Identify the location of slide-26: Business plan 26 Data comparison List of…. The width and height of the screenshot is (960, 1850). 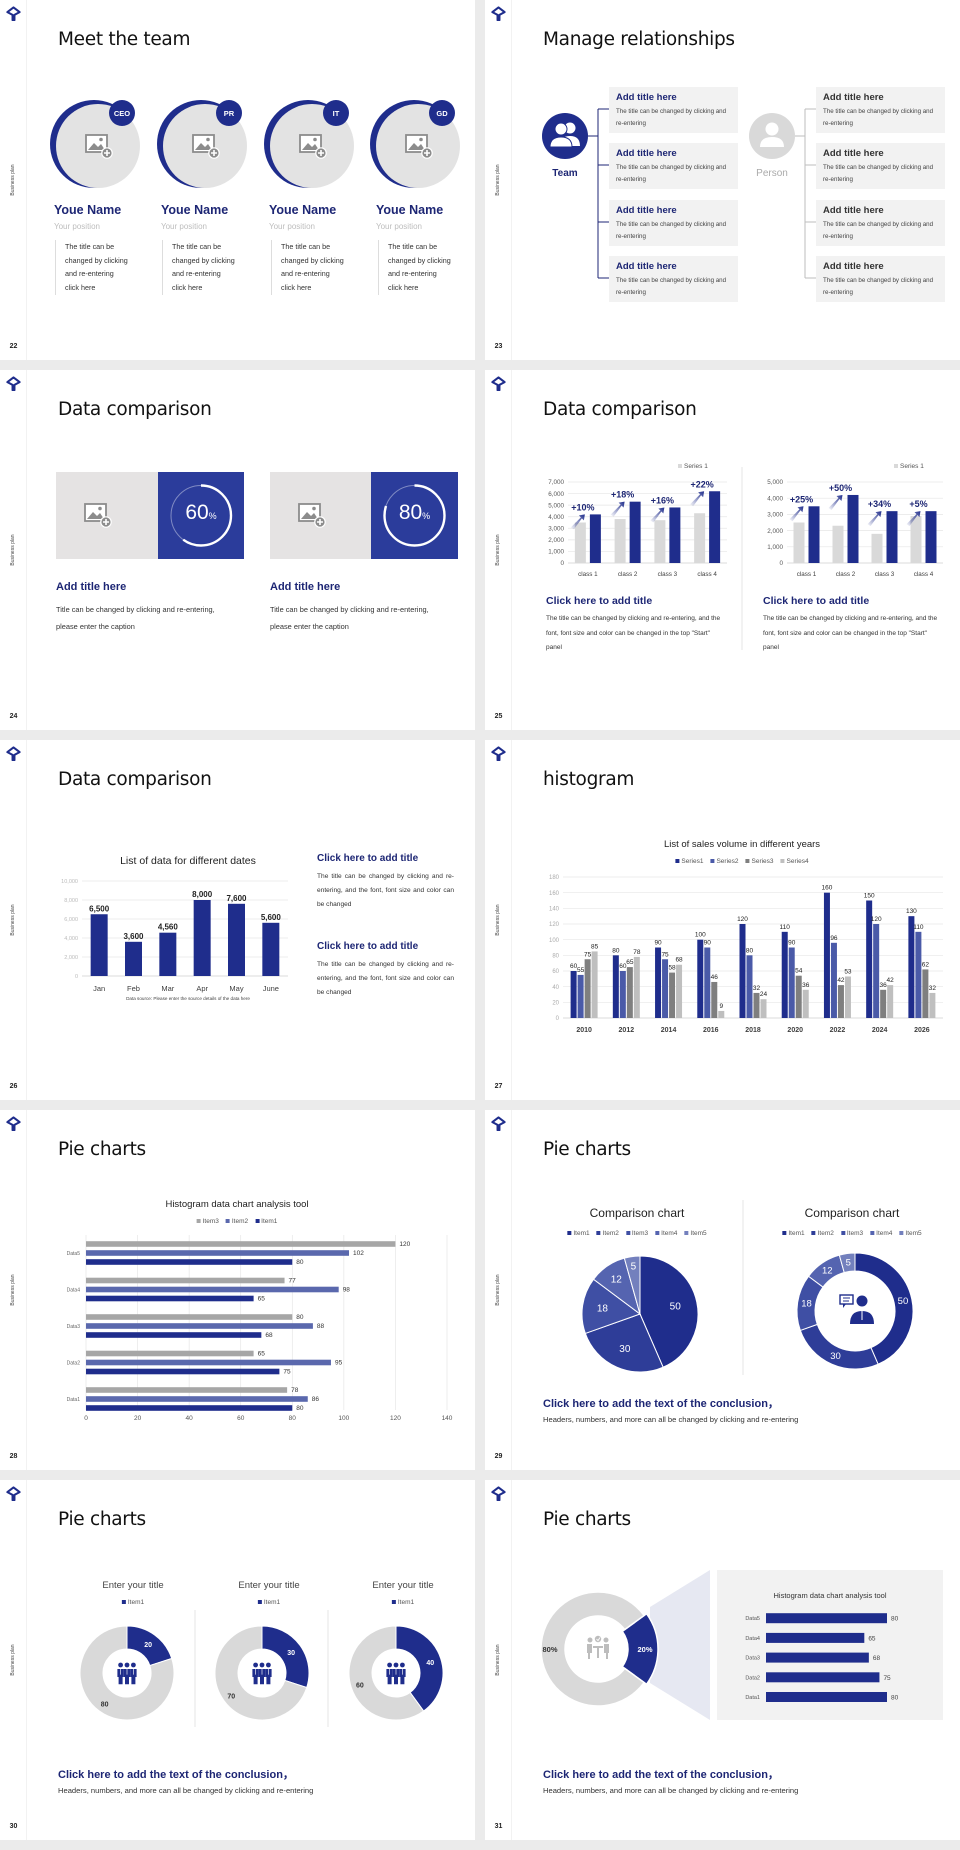
(237, 920).